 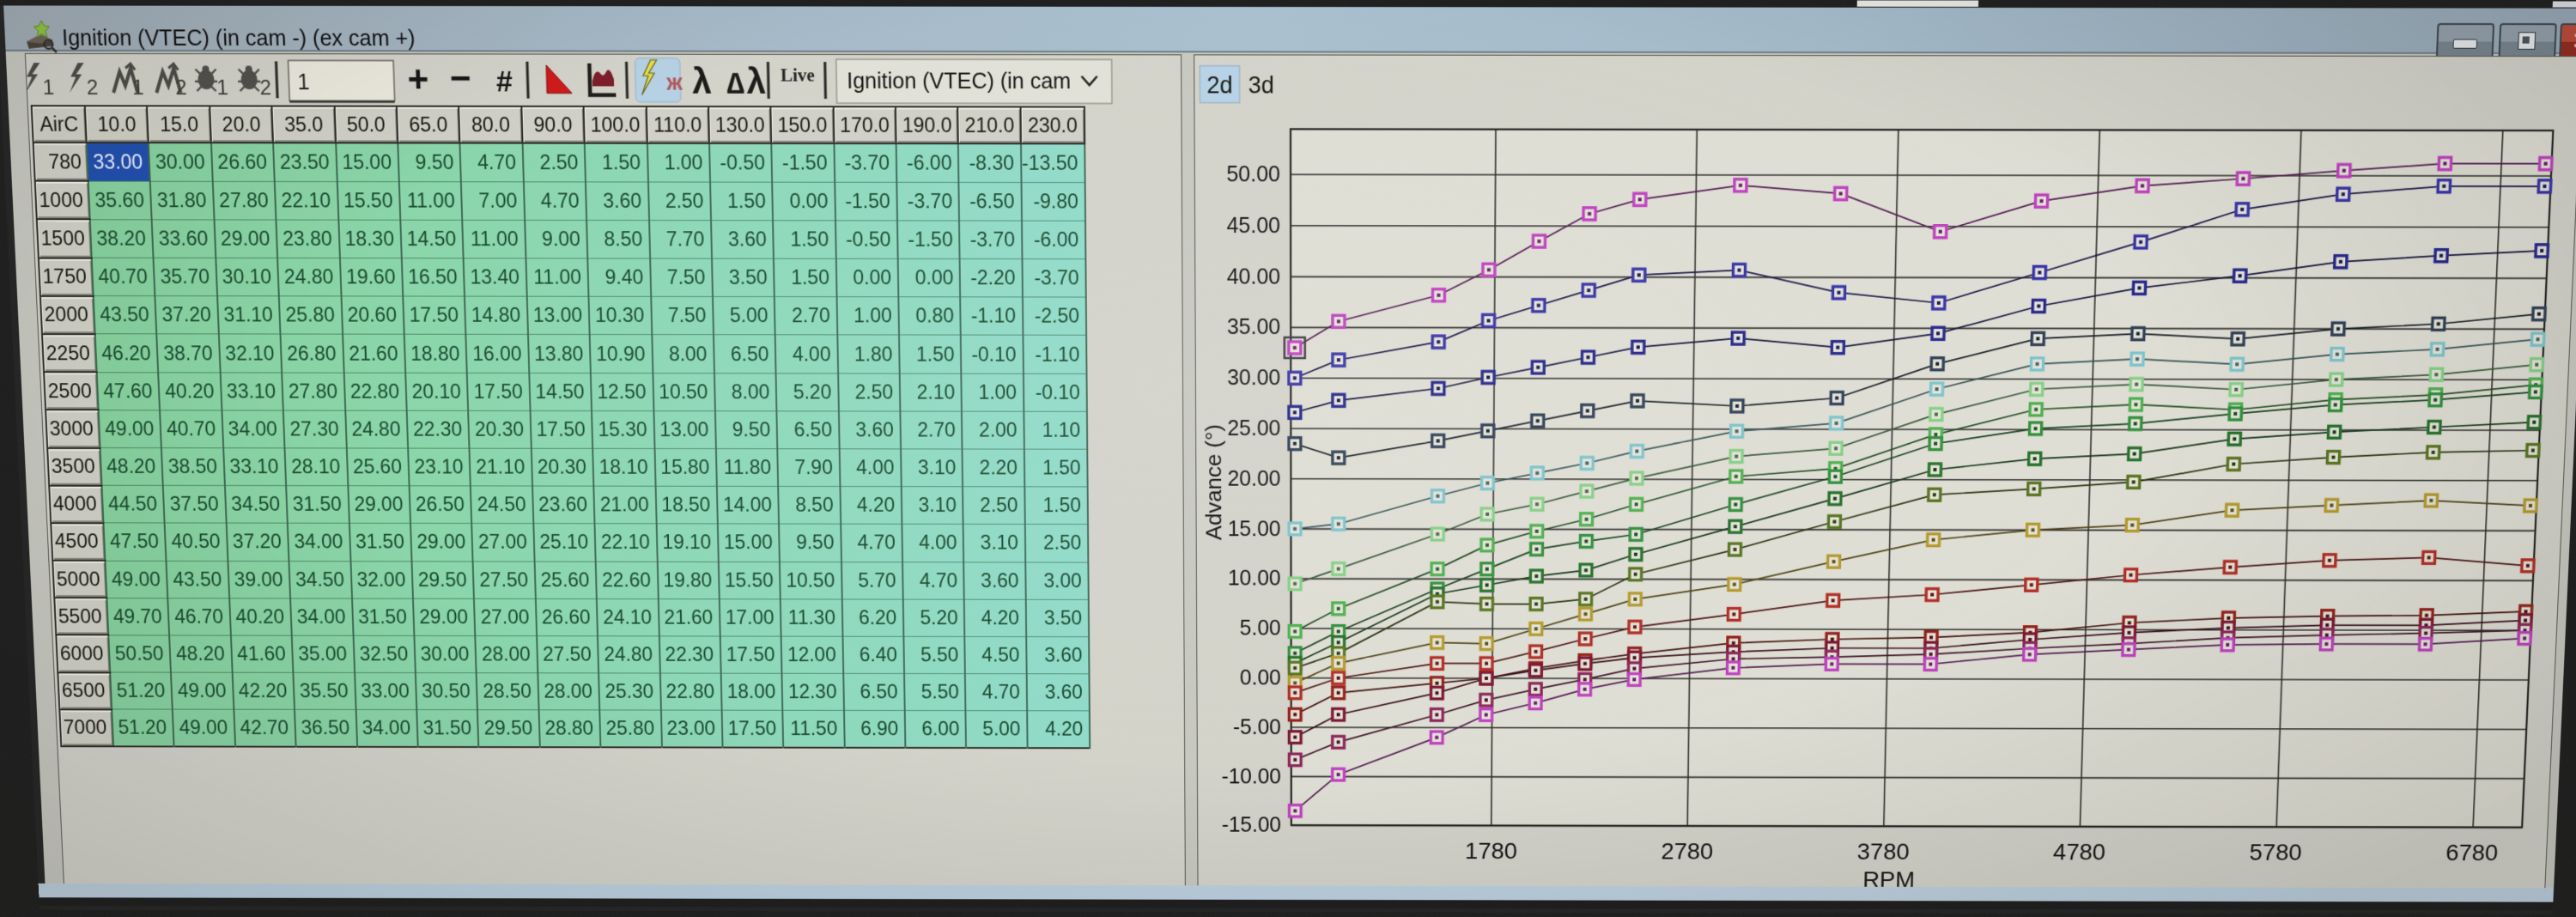 What do you see at coordinates (1883, 852) in the screenshot?
I see `svg-text: 3780` at bounding box center [1883, 852].